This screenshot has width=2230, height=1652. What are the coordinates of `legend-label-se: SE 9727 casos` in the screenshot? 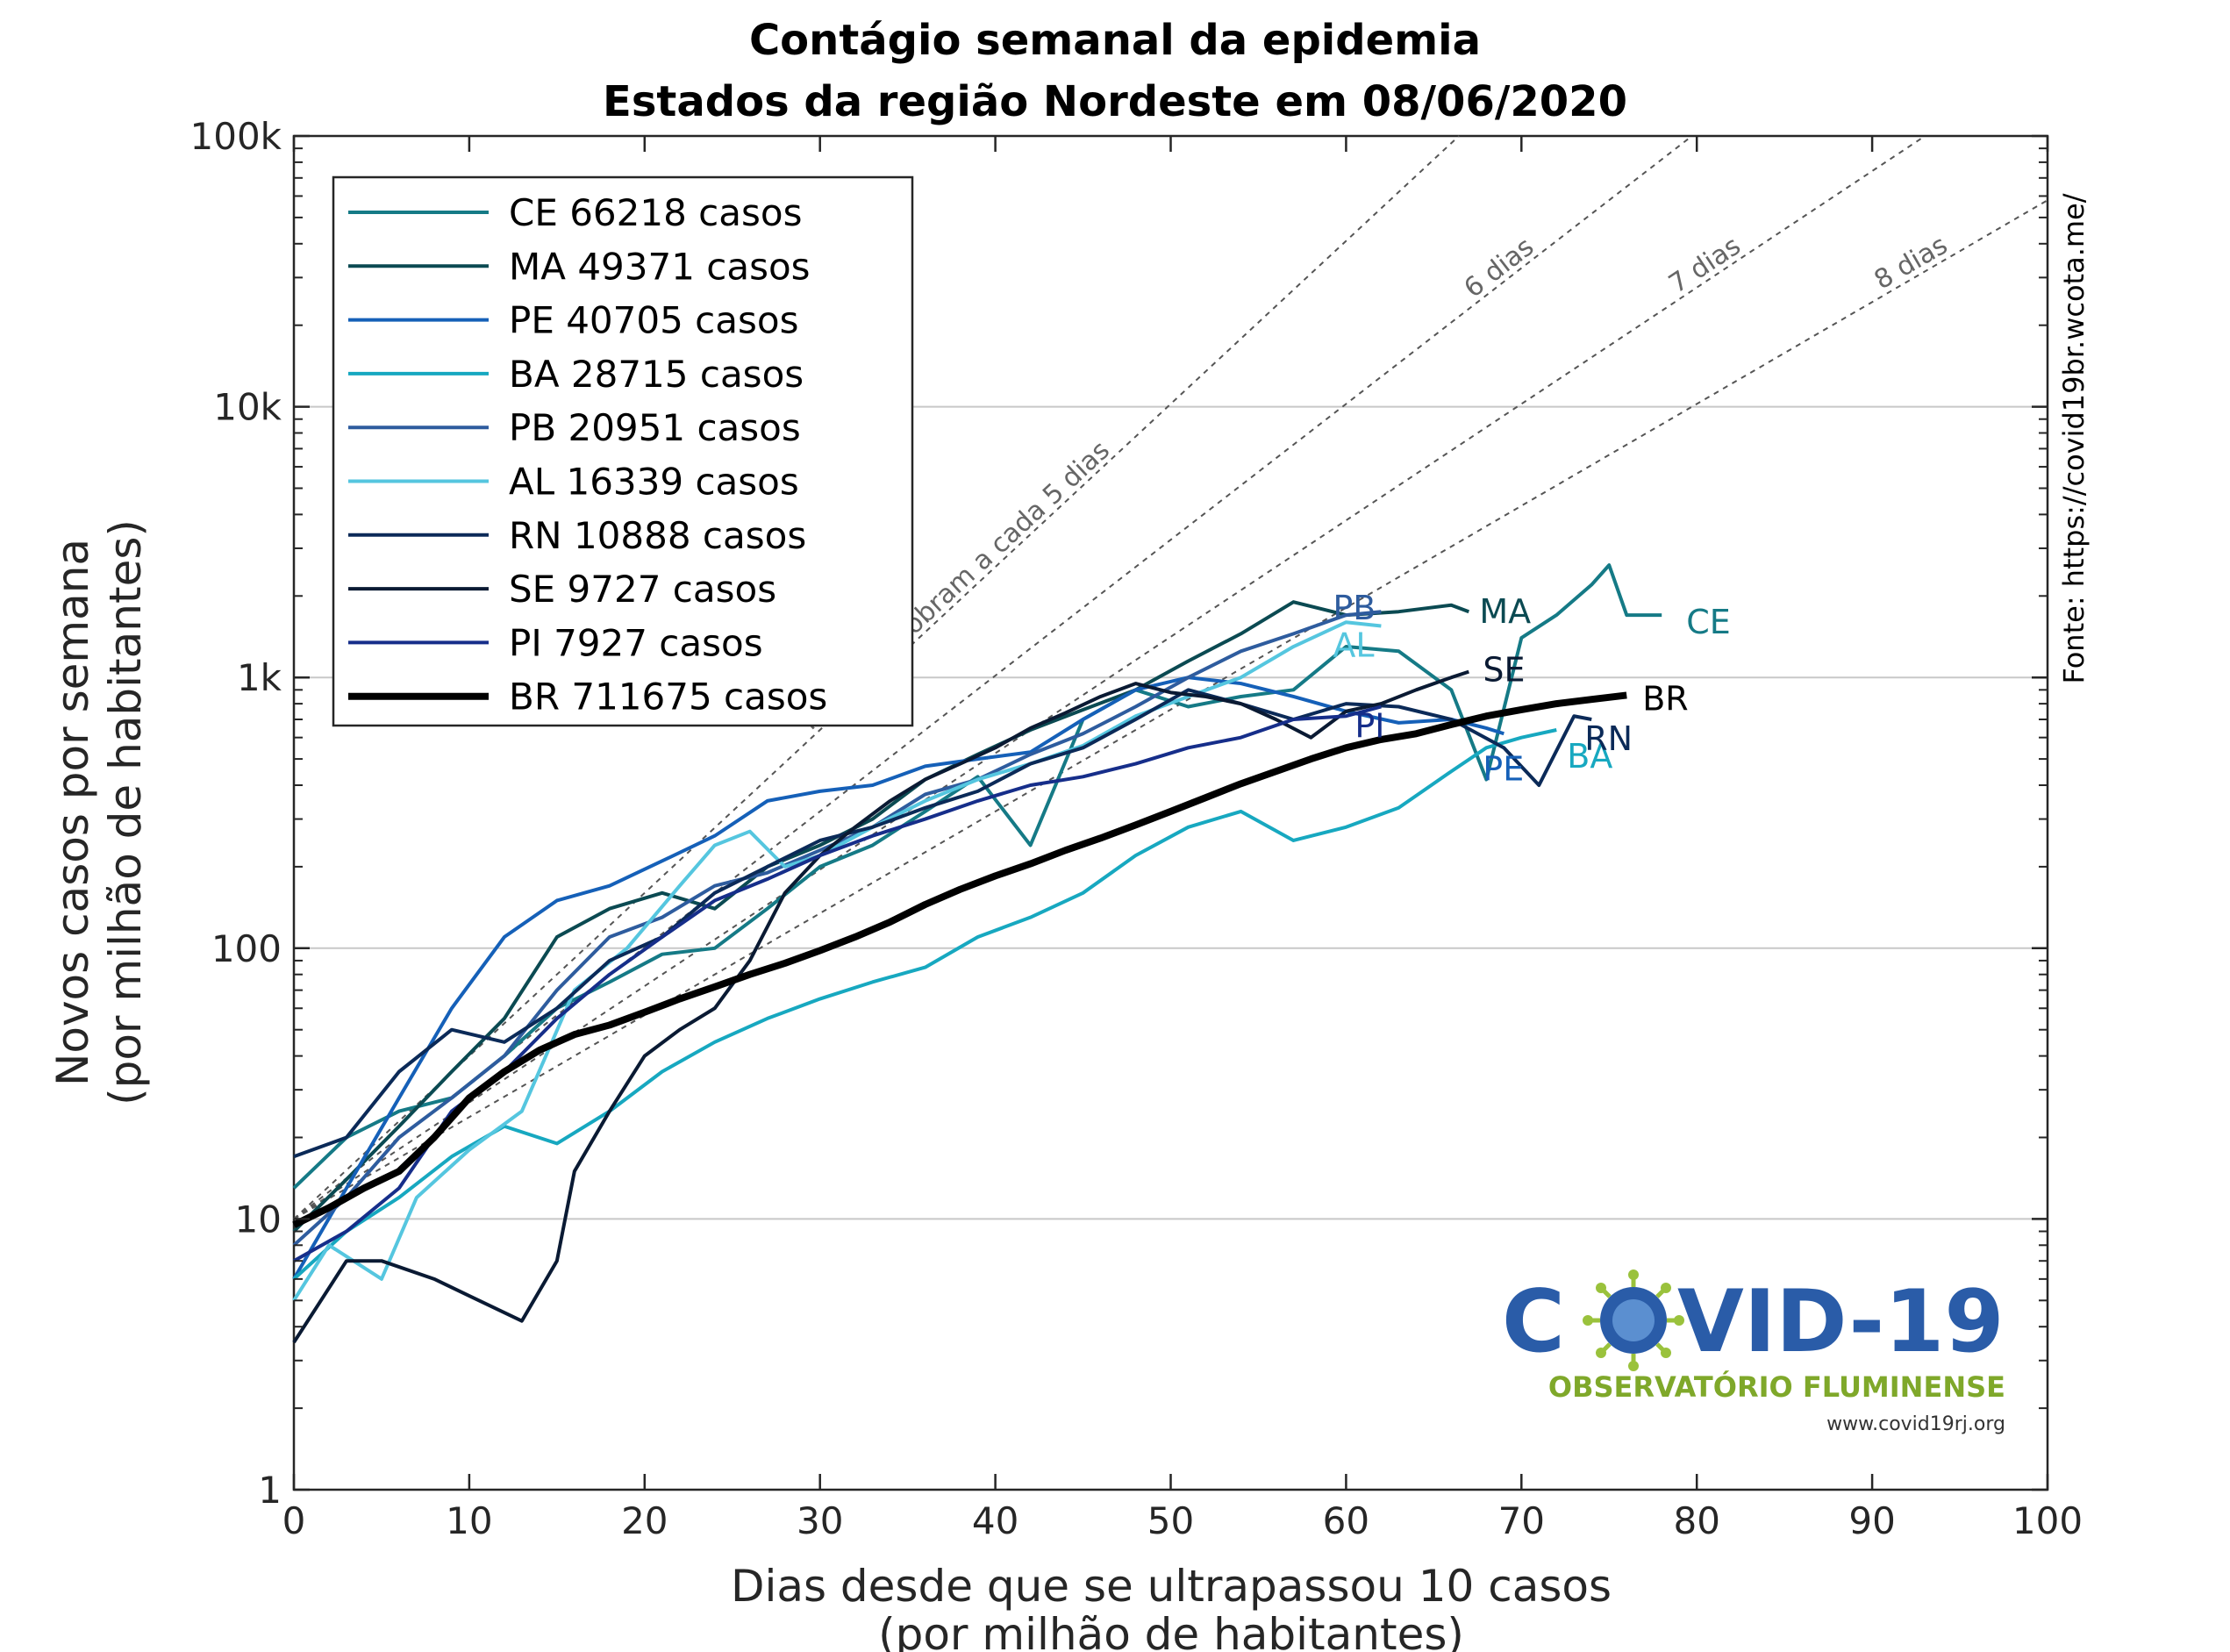 It's located at (642, 590).